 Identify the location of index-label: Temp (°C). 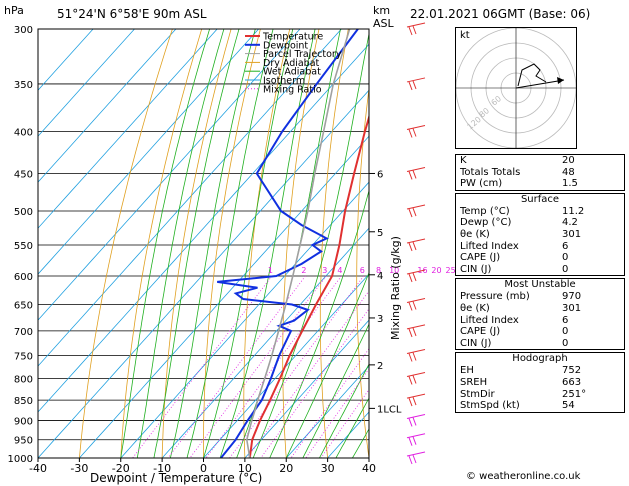
(485, 211).